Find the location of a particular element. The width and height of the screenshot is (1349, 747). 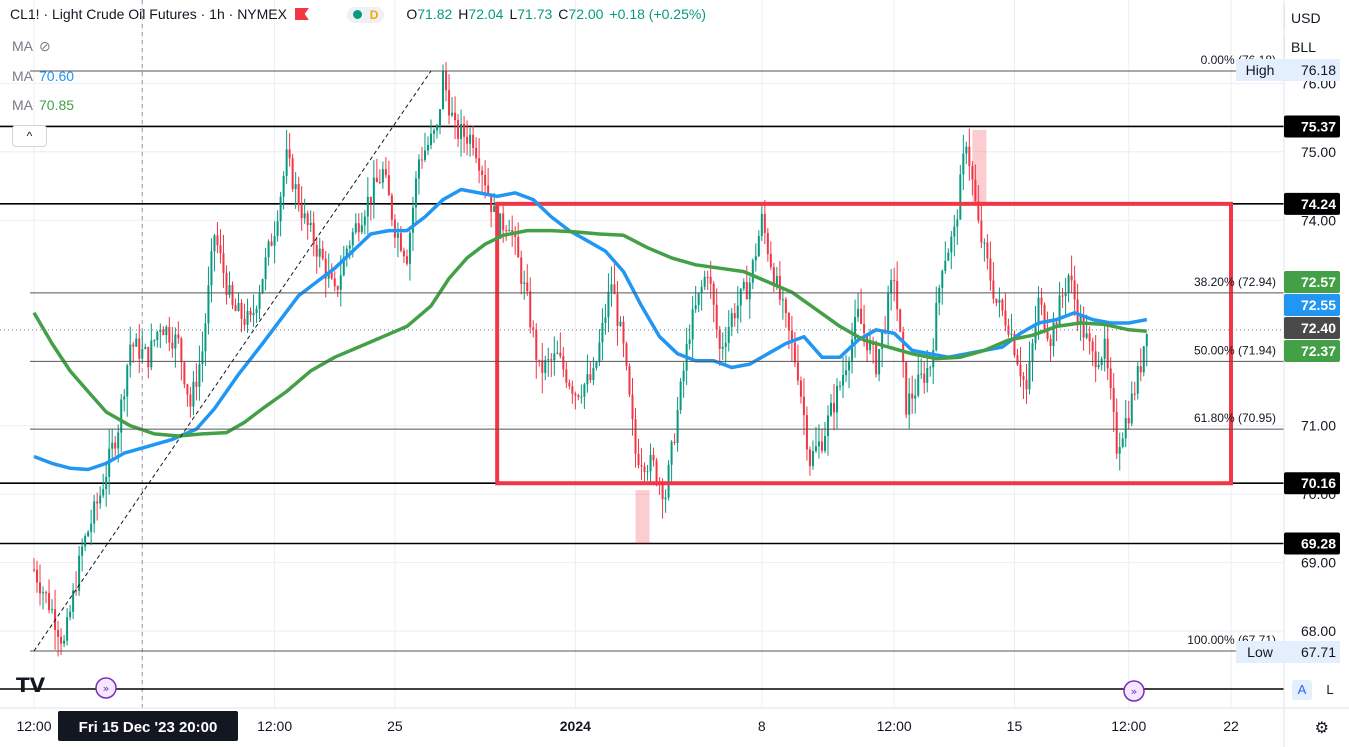

fib-label: 50.00% (71.94) is located at coordinates (1235, 350).